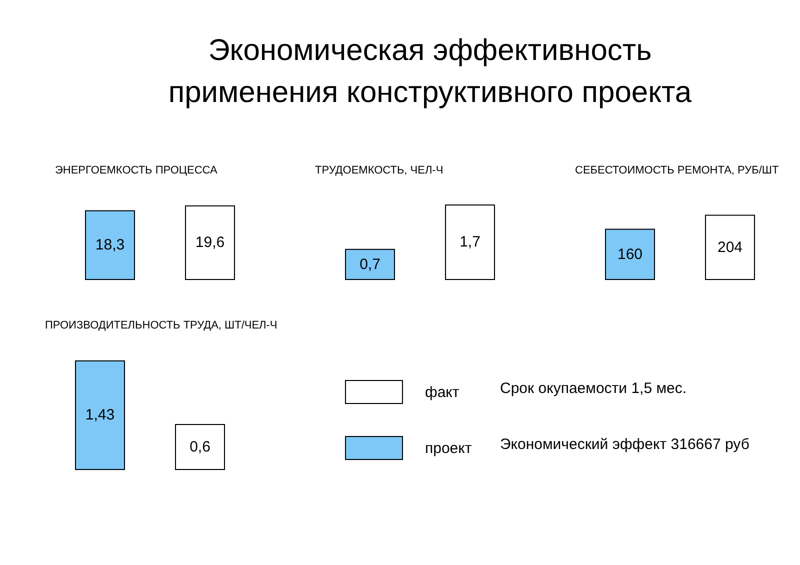  I want to click on data-label: 204, so click(730, 247).